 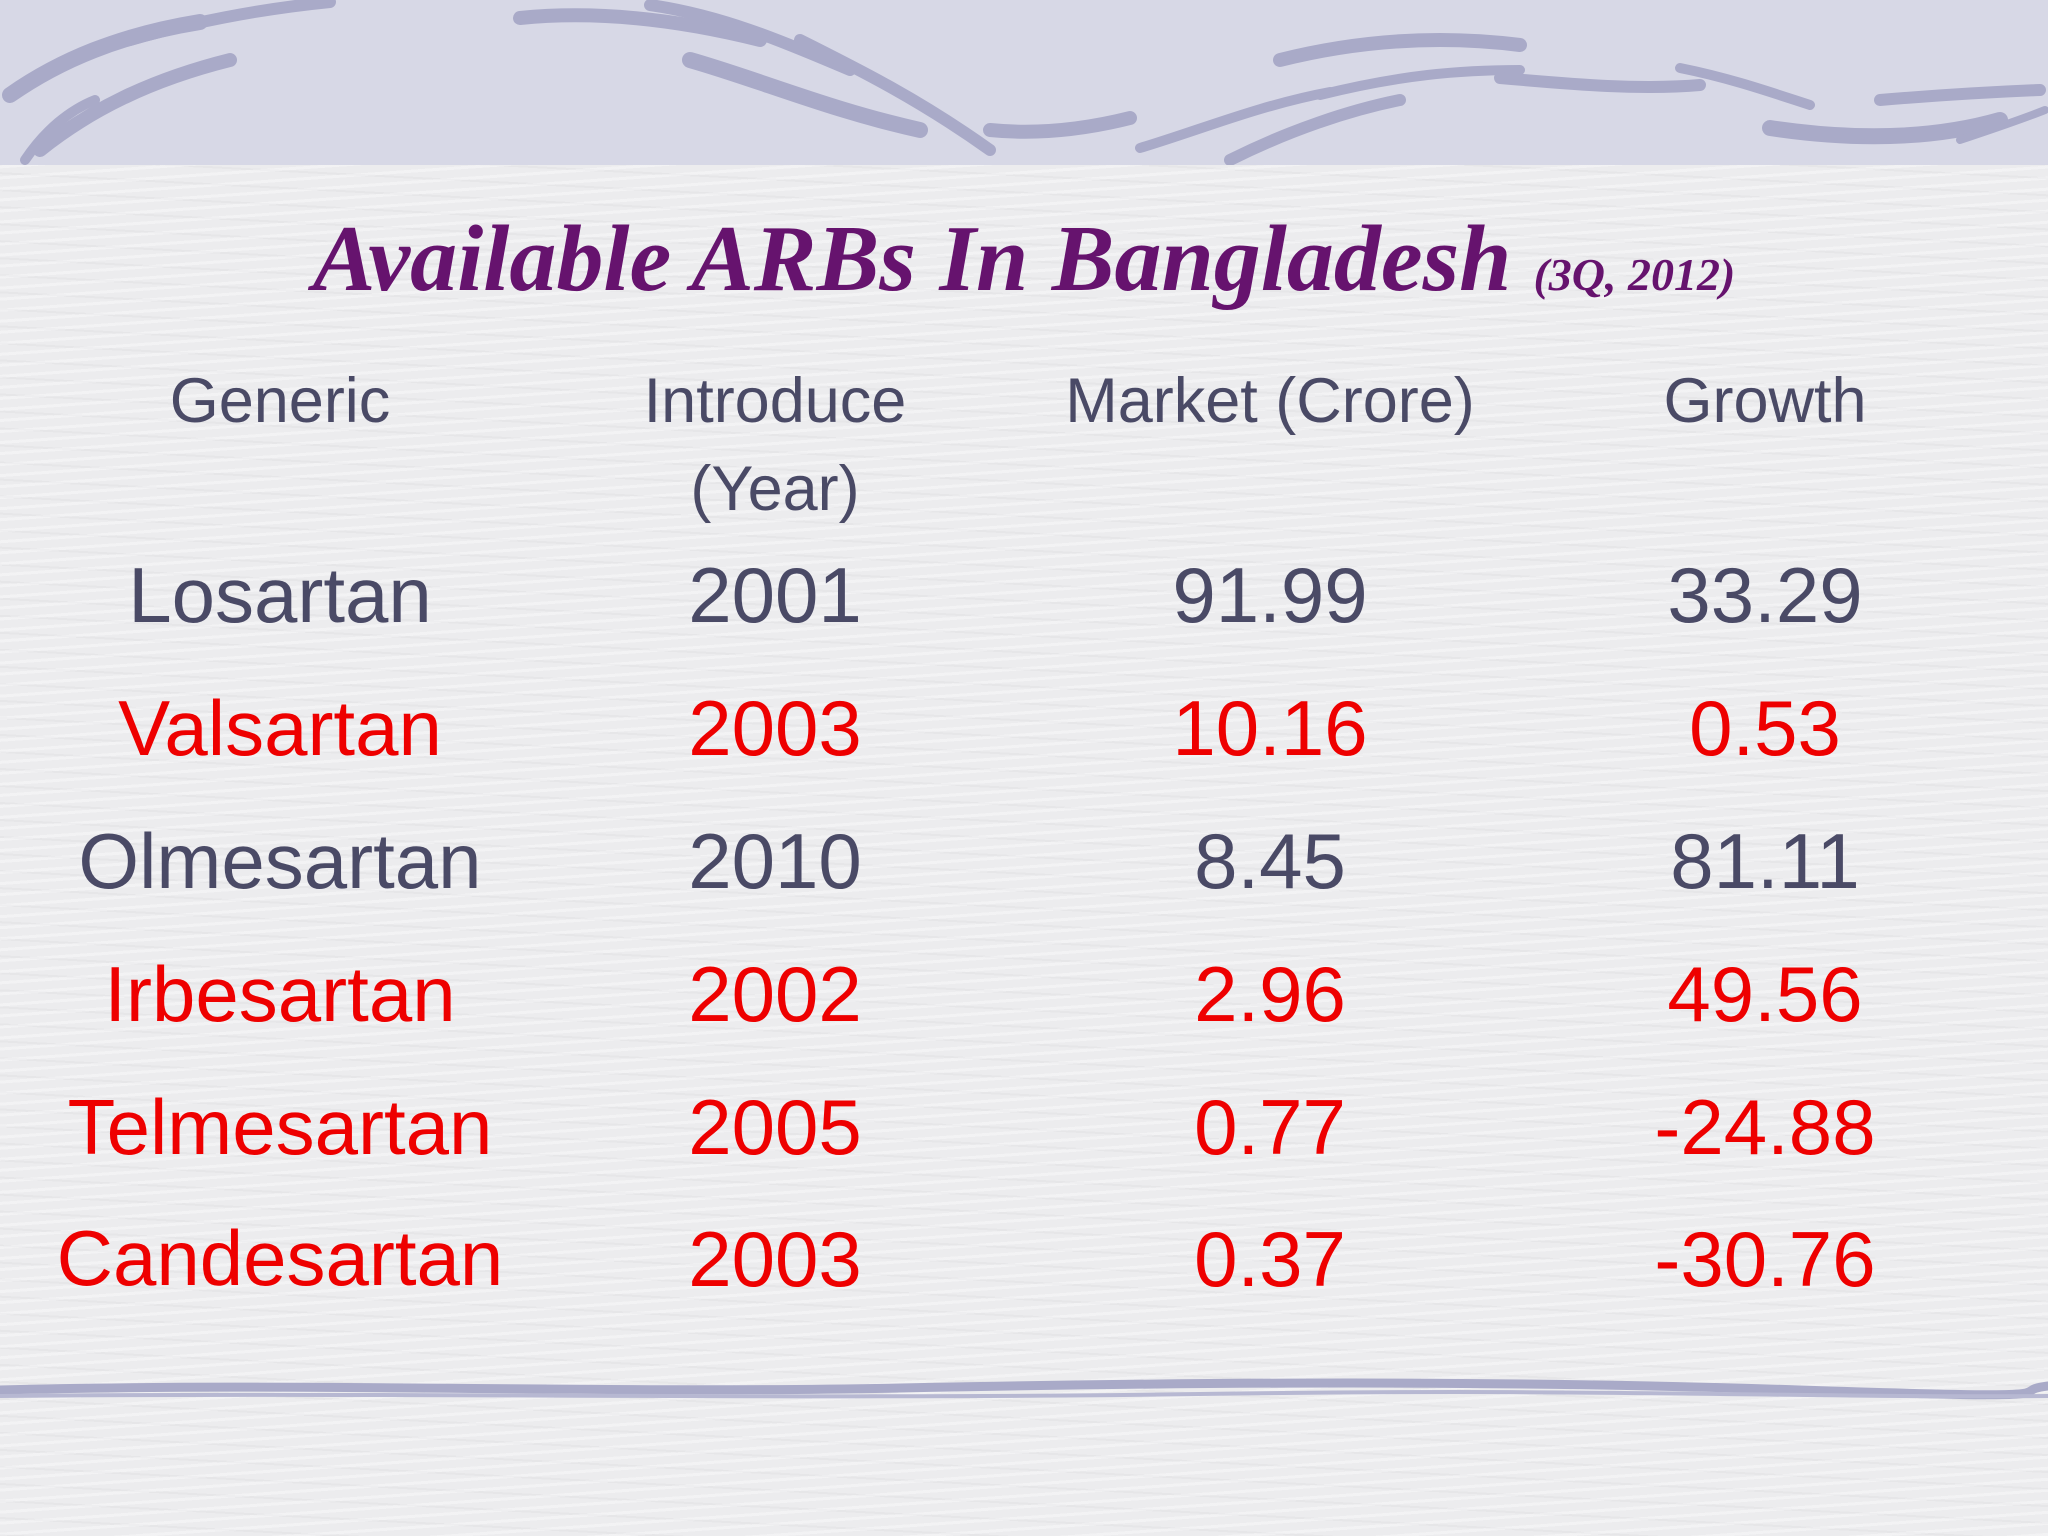 I want to click on header-introduce-year: Introduce (Year), so click(x=775, y=445).